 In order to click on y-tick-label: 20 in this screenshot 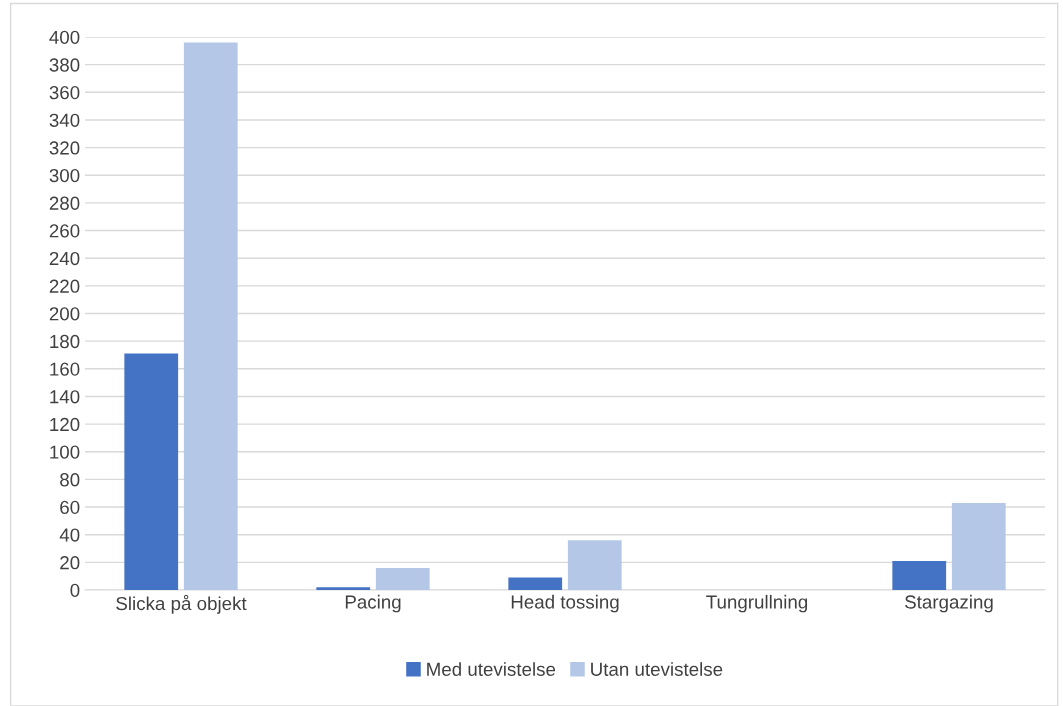, I will do `click(70, 563)`.